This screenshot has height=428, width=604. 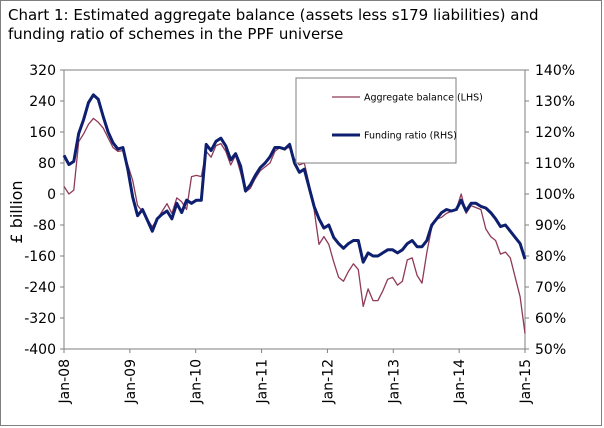 What do you see at coordinates (376, 120) in the screenshot?
I see `legend-box` at bounding box center [376, 120].